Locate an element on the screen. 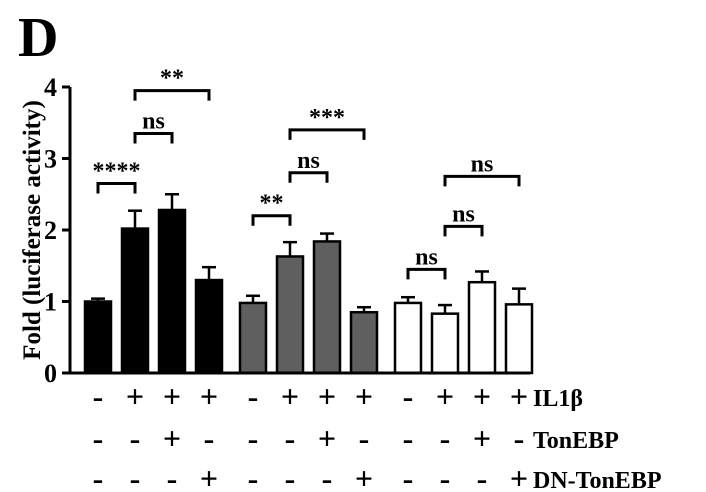 The width and height of the screenshot is (706, 492). y-tick-label: 4 is located at coordinates (50, 87).